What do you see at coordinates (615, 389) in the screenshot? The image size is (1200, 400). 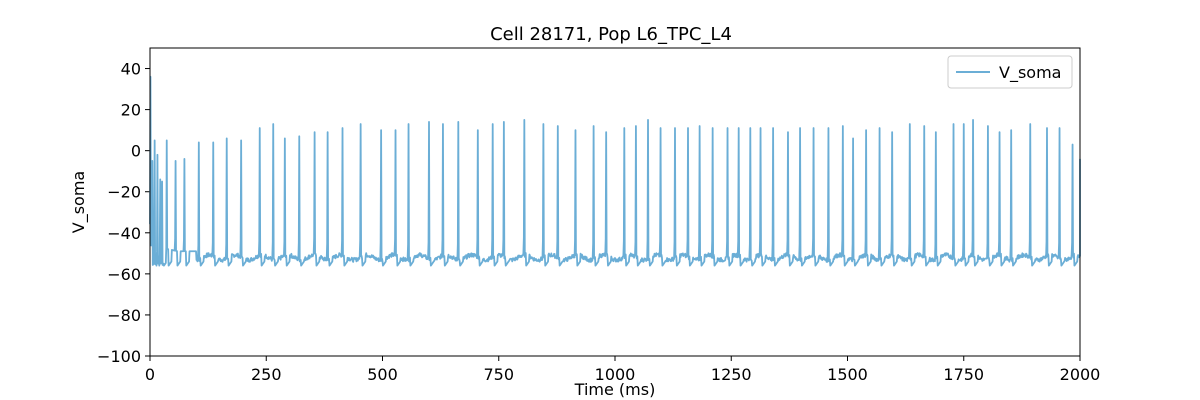 I see `x-axis-label: Time (ms)` at bounding box center [615, 389].